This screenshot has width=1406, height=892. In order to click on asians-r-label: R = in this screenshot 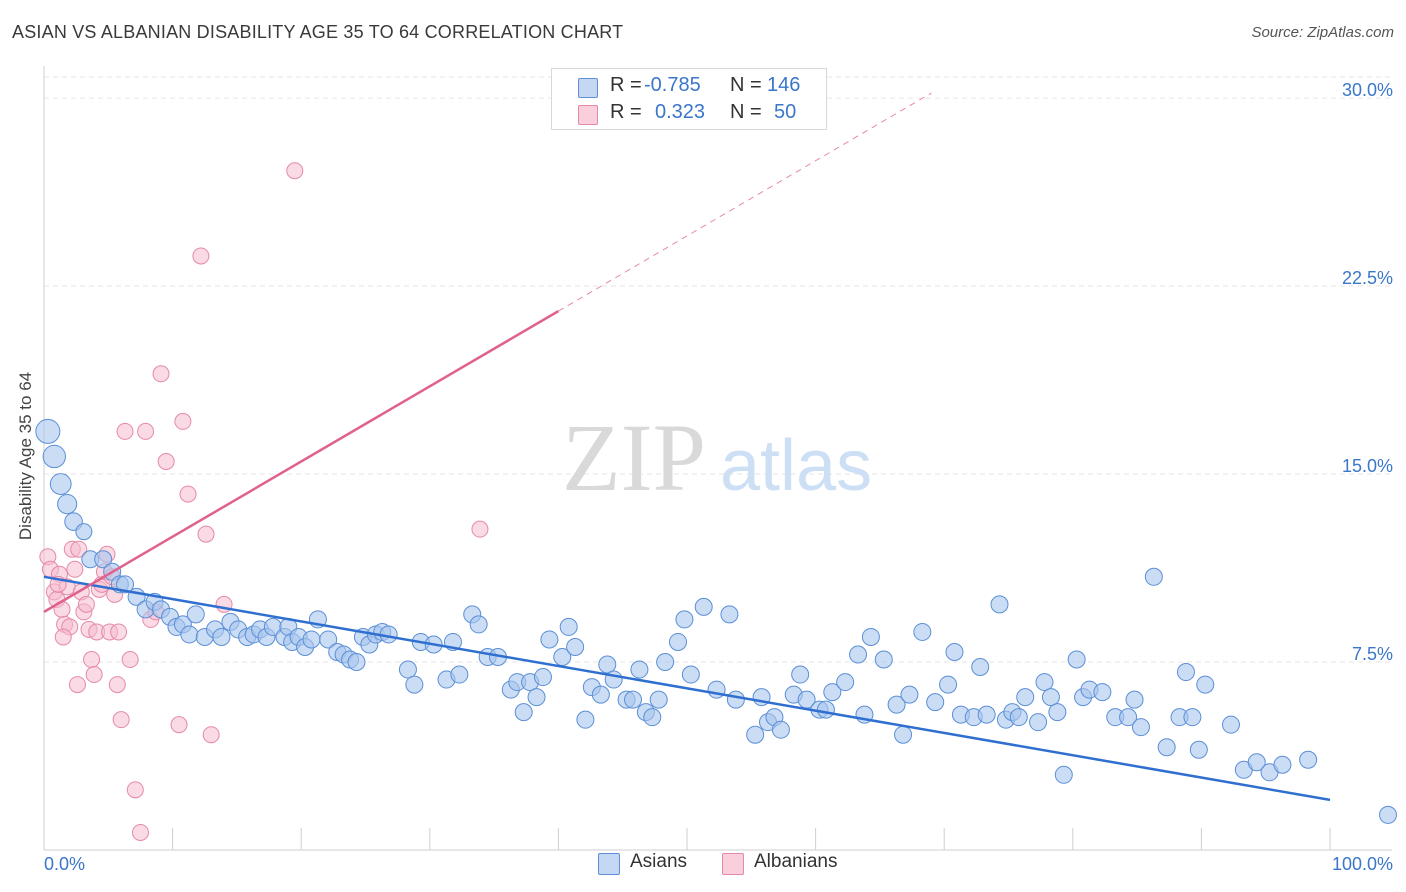, I will do `click(626, 85)`.